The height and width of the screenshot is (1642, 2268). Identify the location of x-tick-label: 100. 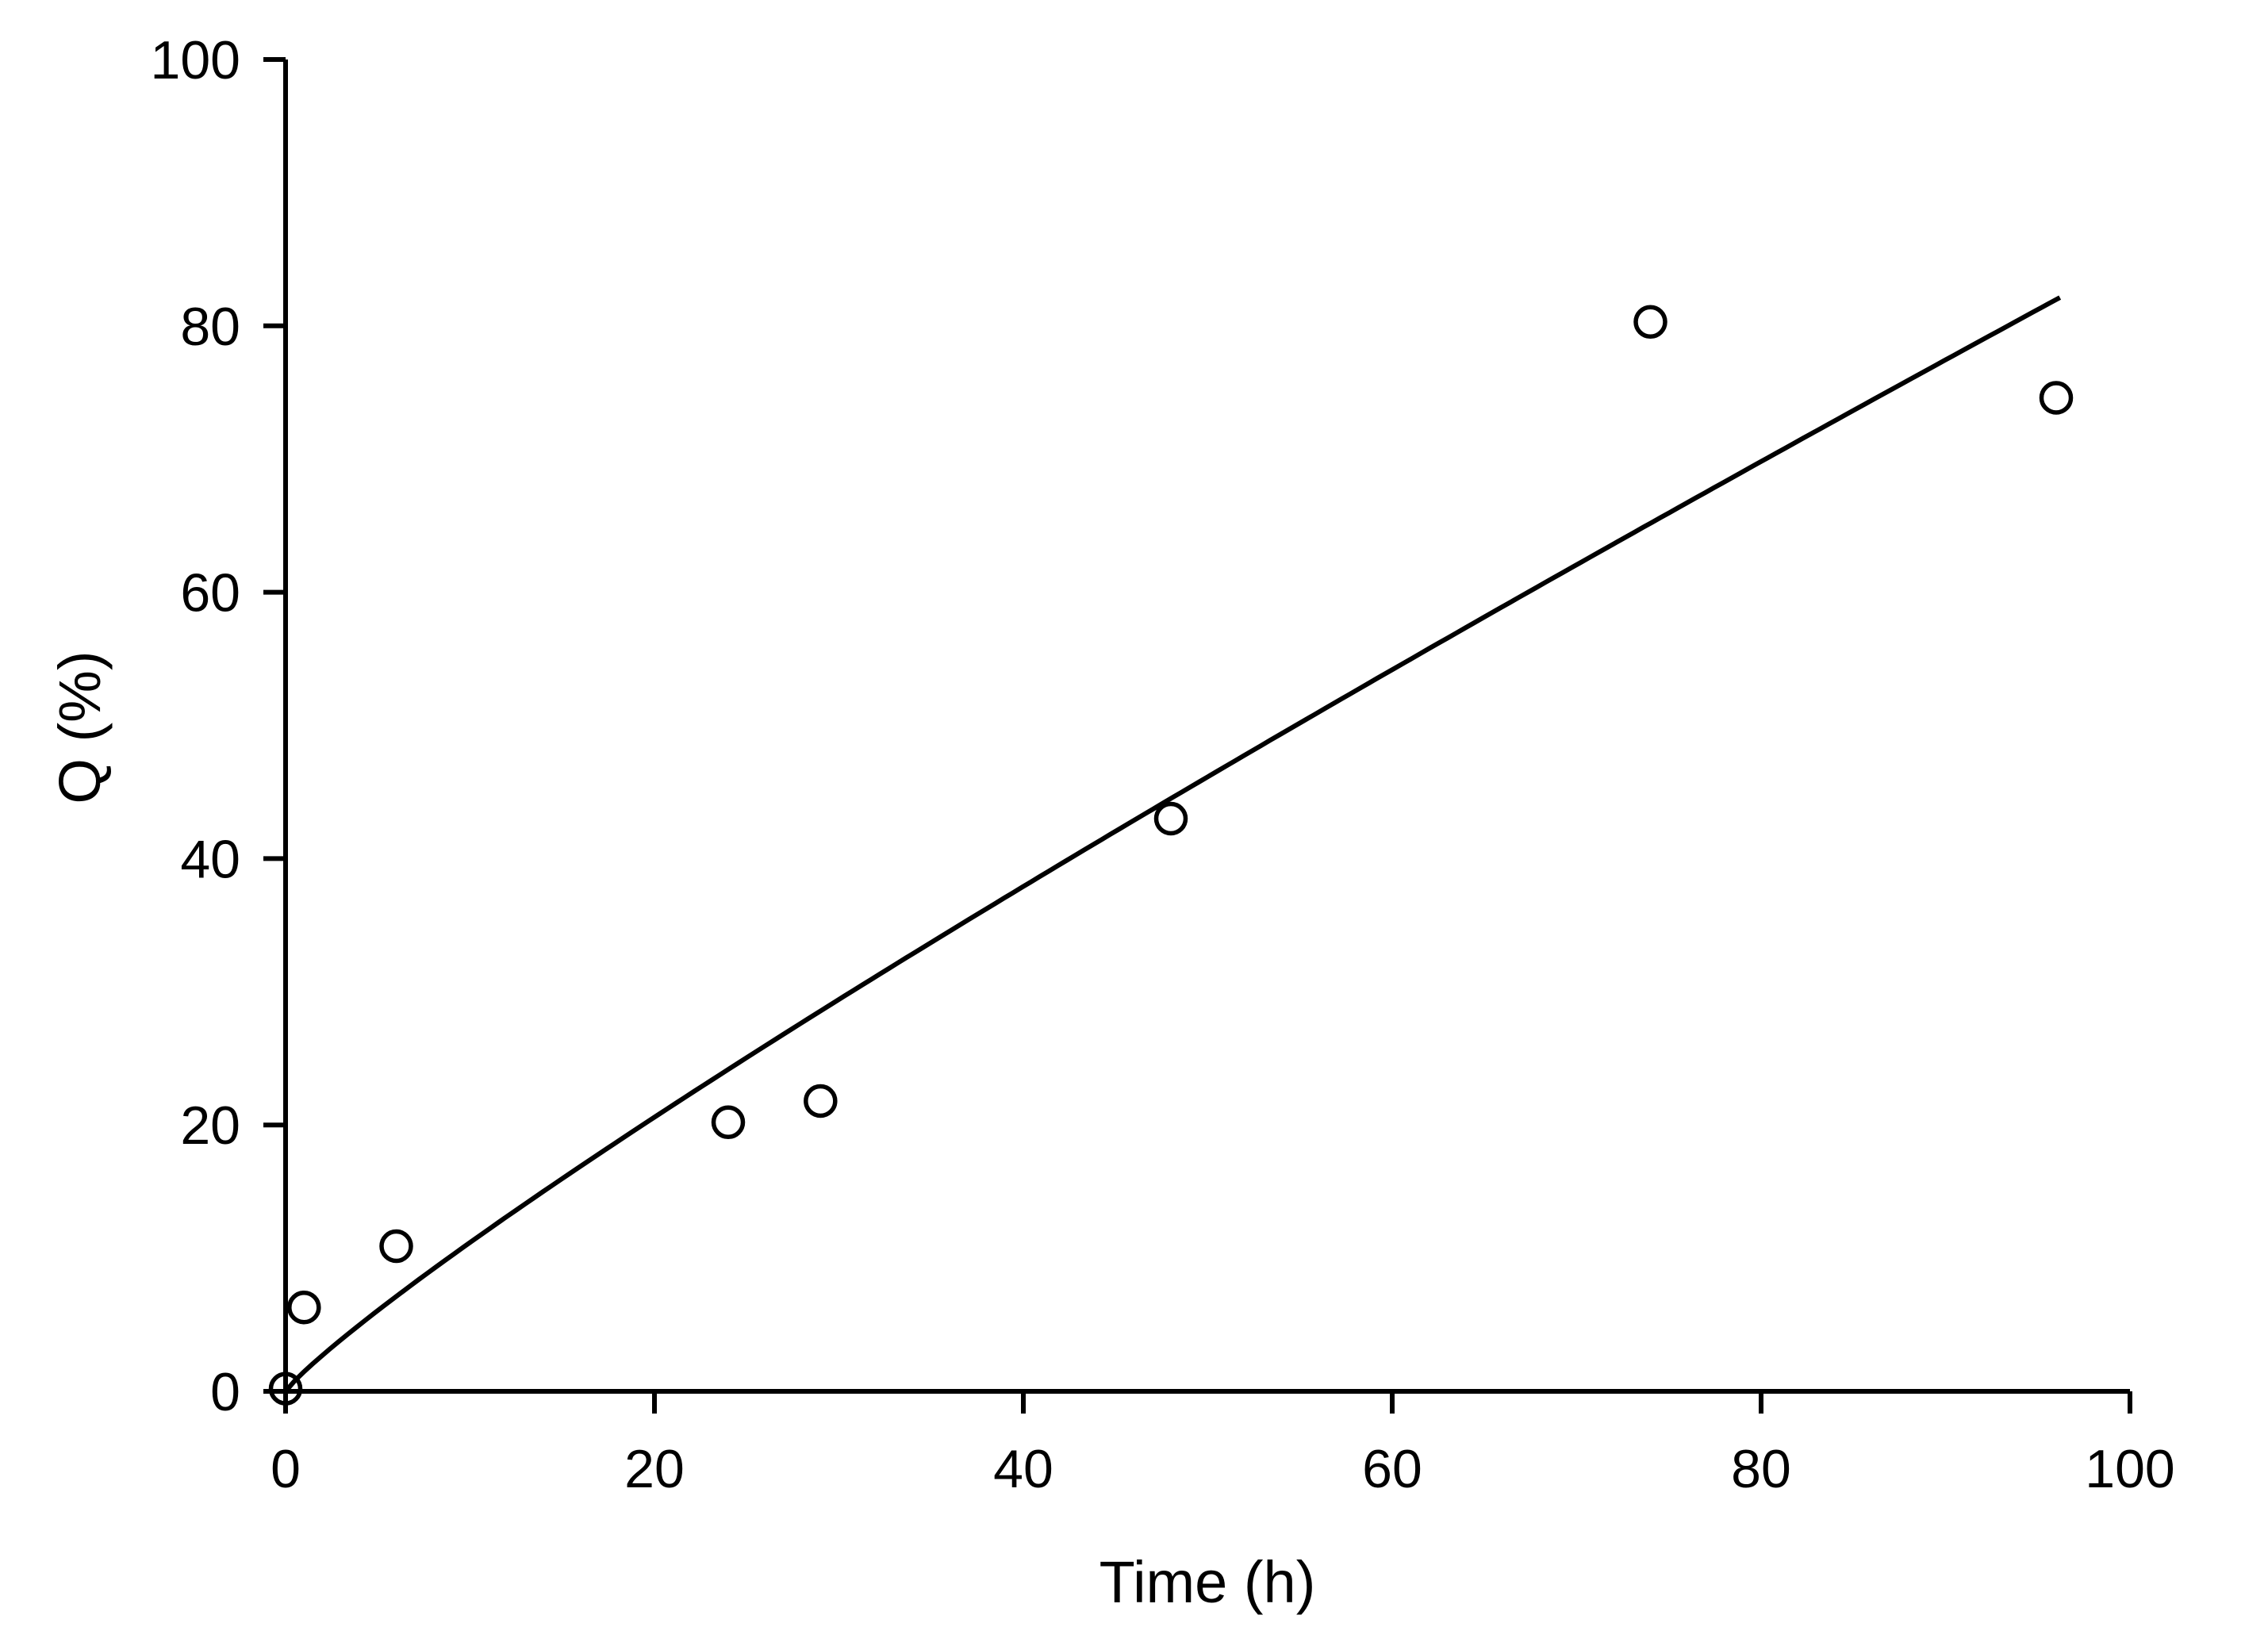
(2130, 1469).